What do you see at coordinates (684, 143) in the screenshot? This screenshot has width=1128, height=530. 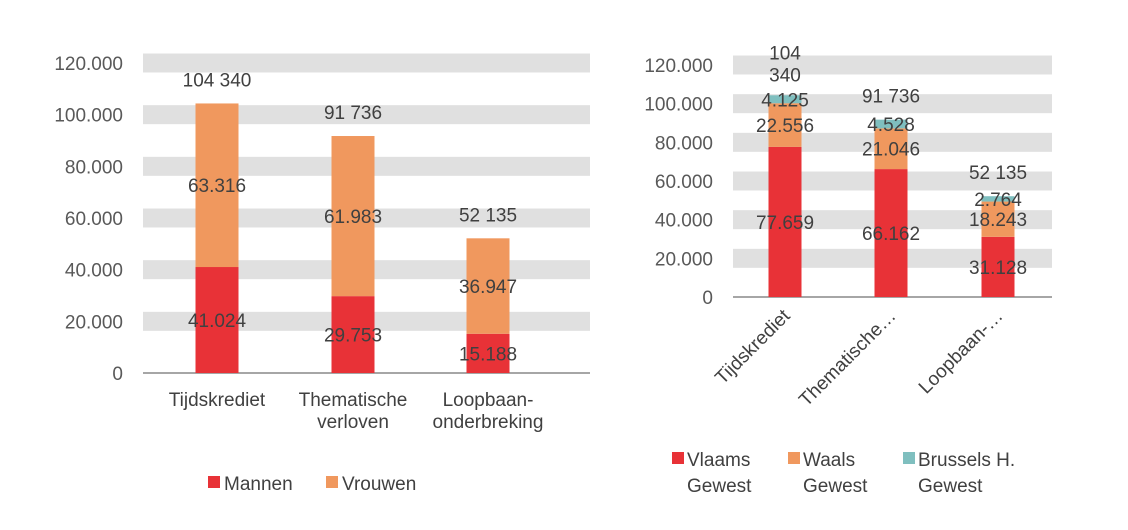 I see `y-tick-label: 80.000` at bounding box center [684, 143].